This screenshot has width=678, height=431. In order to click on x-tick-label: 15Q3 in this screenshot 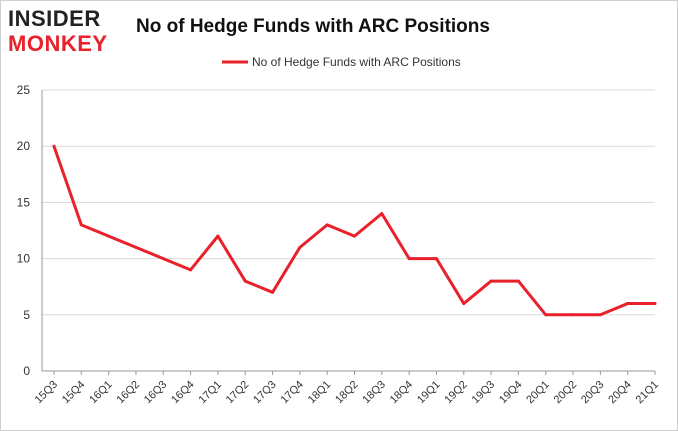, I will do `click(47, 393)`.